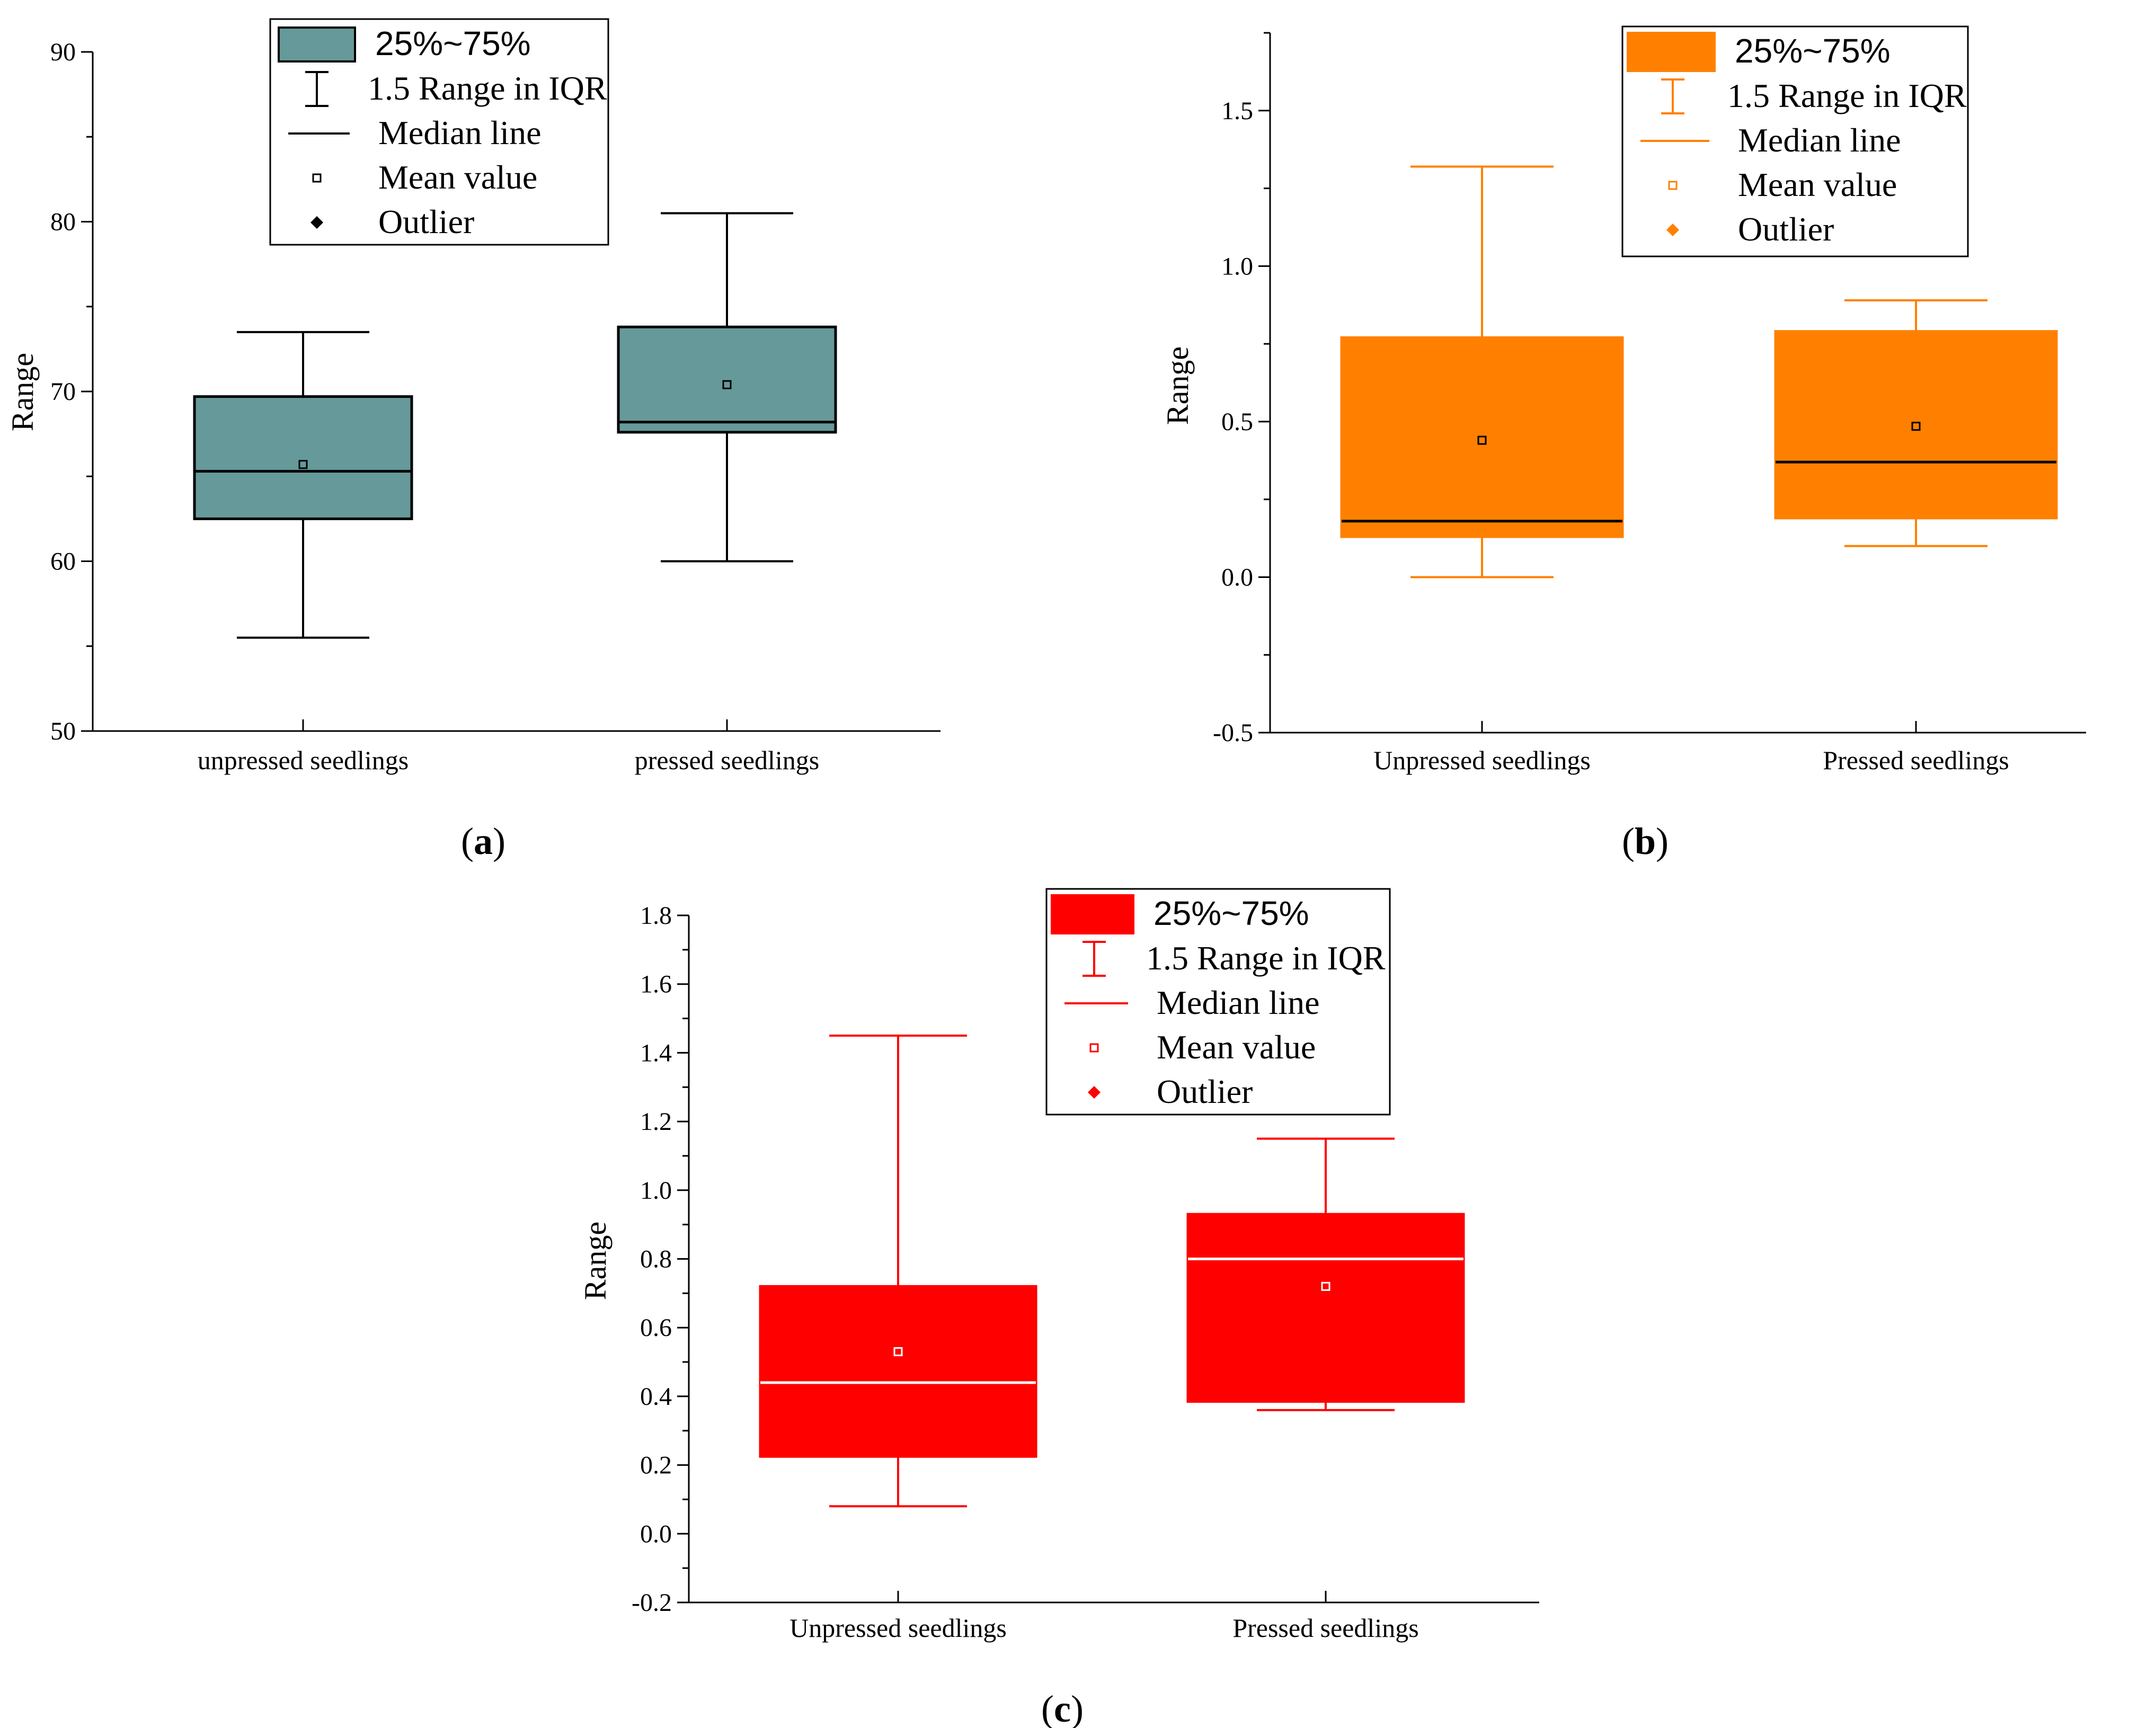 The image size is (2156, 1728). Describe the element at coordinates (656, 1122) in the screenshot. I see `y-tick-label: 1.2` at that location.